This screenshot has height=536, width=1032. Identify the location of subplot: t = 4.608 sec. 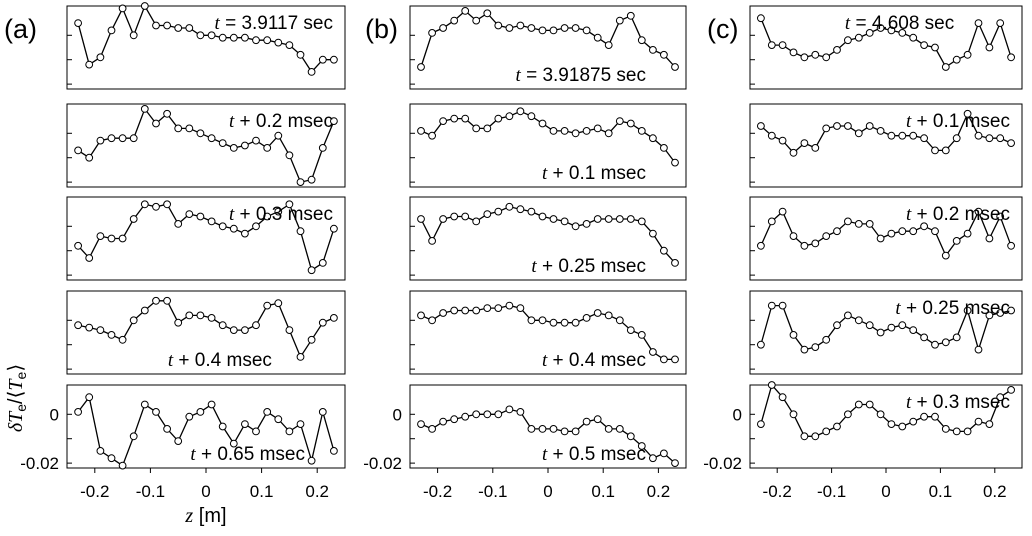
(886, 47).